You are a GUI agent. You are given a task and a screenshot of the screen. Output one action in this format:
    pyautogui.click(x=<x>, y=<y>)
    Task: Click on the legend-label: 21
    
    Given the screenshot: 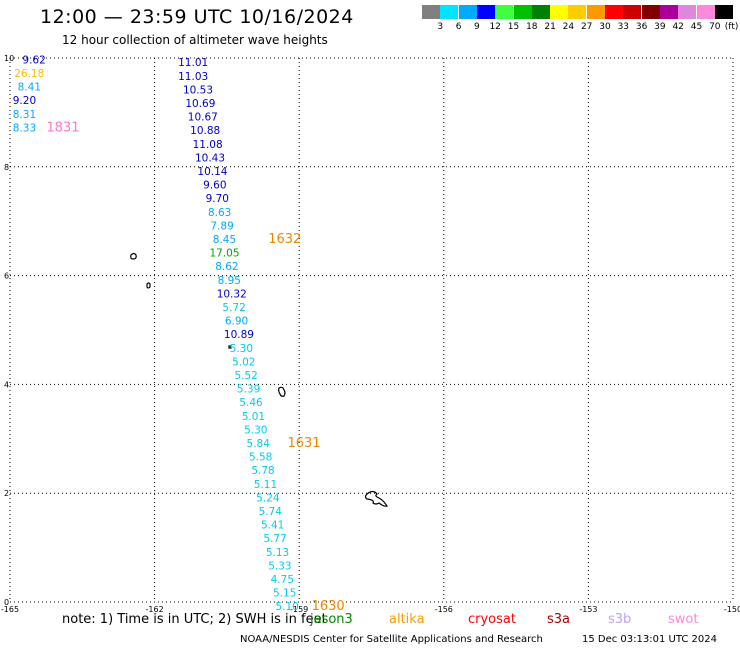 What is the action you would take?
    pyautogui.click(x=550, y=27)
    